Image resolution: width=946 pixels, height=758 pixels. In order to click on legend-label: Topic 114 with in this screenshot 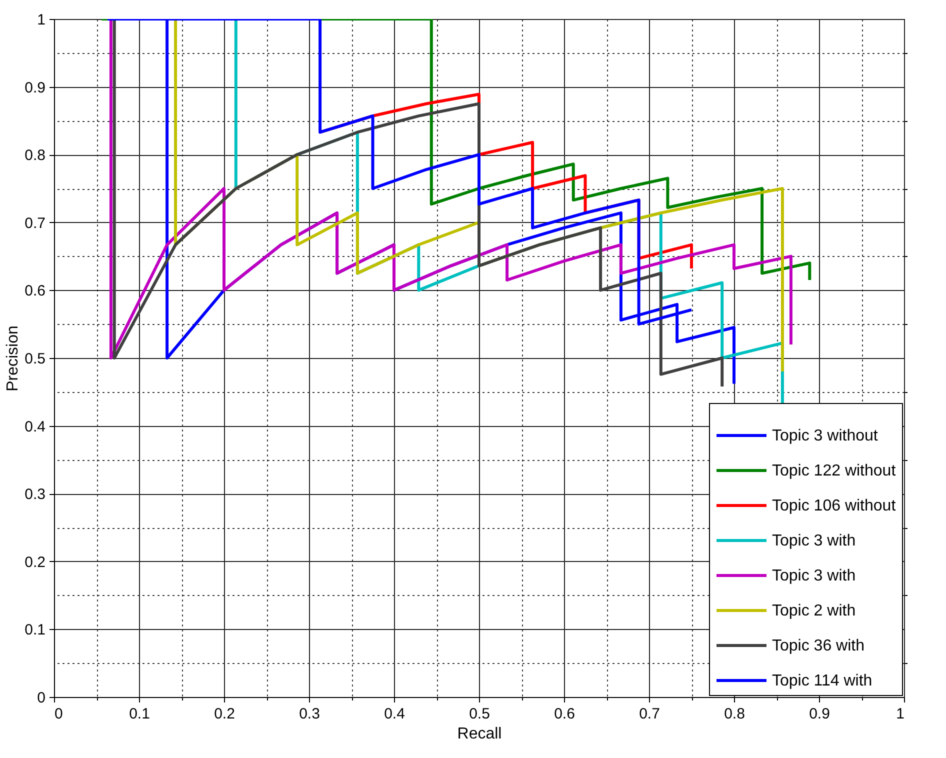, I will do `click(822, 681)`.